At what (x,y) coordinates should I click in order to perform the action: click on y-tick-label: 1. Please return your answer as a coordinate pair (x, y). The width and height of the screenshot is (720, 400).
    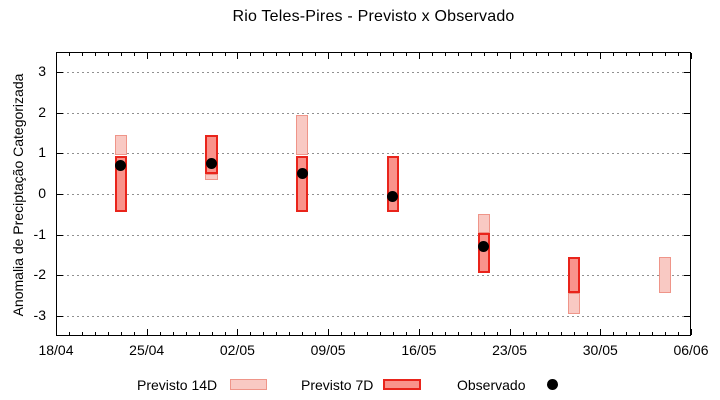
    Looking at the image, I should click on (42, 152).